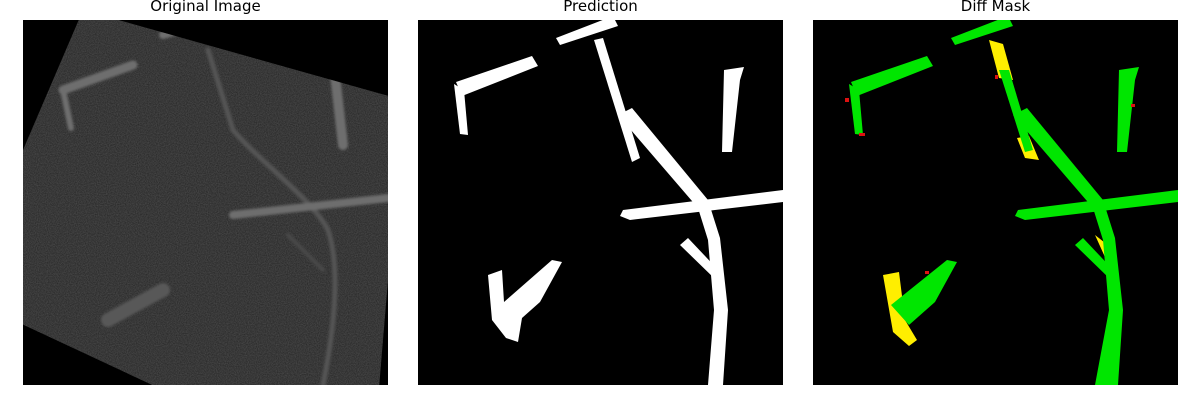  Describe the element at coordinates (205, 7) in the screenshot. I see `panel-title-original: Original Image` at that location.